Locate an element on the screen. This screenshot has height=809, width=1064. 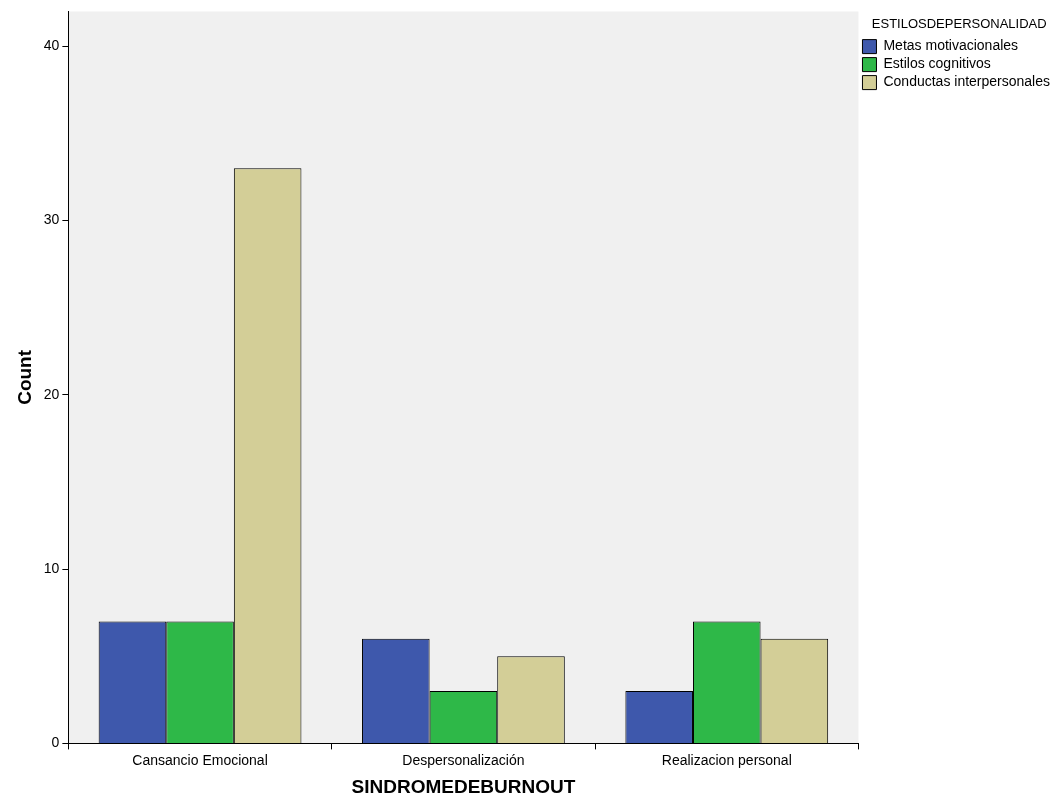
legend-label: Conductas interpersonales is located at coordinates (966, 81).